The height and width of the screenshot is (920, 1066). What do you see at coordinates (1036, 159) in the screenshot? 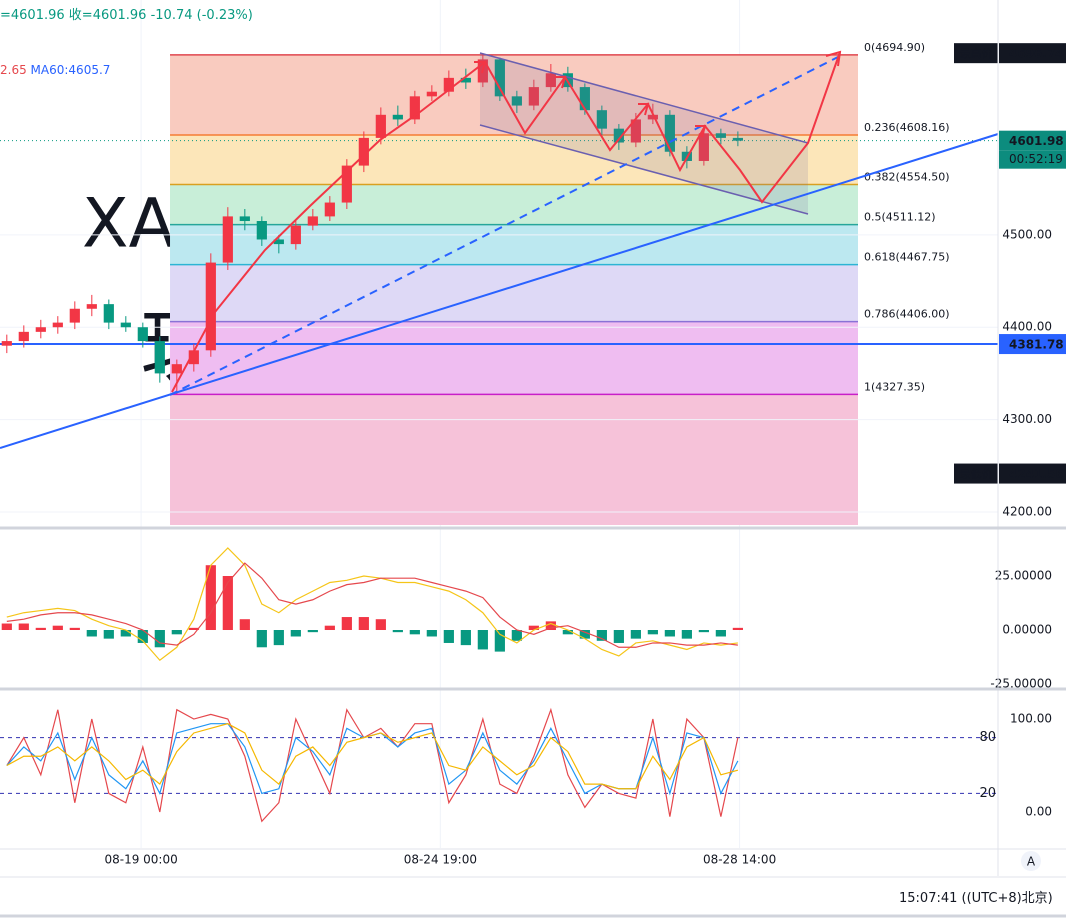
I see `countdown: 00:52:19` at bounding box center [1036, 159].